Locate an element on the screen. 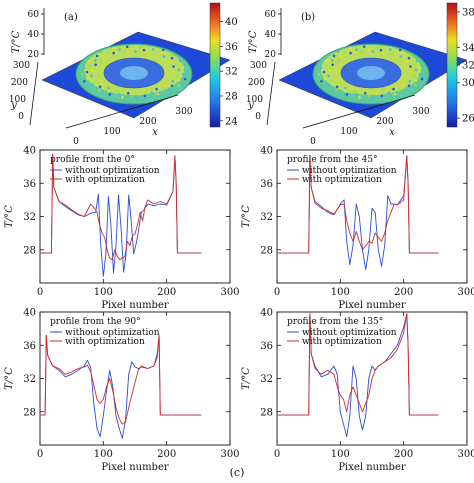 The width and height of the screenshot is (474, 483). y-axis-label: T/°C is located at coordinates (246, 378).